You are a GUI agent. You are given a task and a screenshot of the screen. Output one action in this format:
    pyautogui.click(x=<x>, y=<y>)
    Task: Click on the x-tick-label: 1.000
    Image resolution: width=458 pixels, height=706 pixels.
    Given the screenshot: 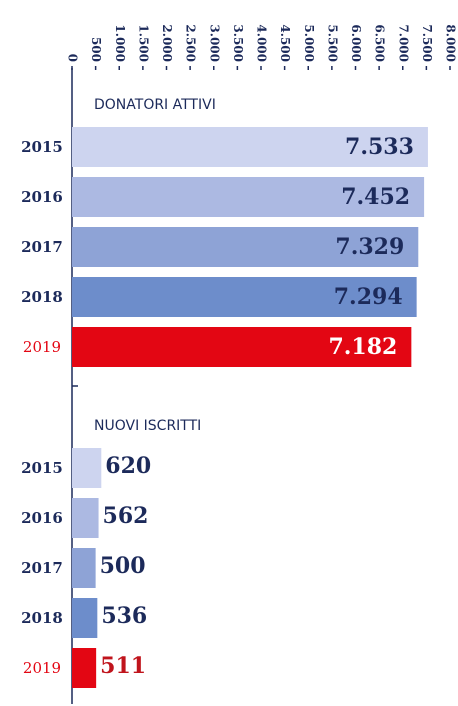 What is the action you would take?
    pyautogui.click(x=120, y=43)
    